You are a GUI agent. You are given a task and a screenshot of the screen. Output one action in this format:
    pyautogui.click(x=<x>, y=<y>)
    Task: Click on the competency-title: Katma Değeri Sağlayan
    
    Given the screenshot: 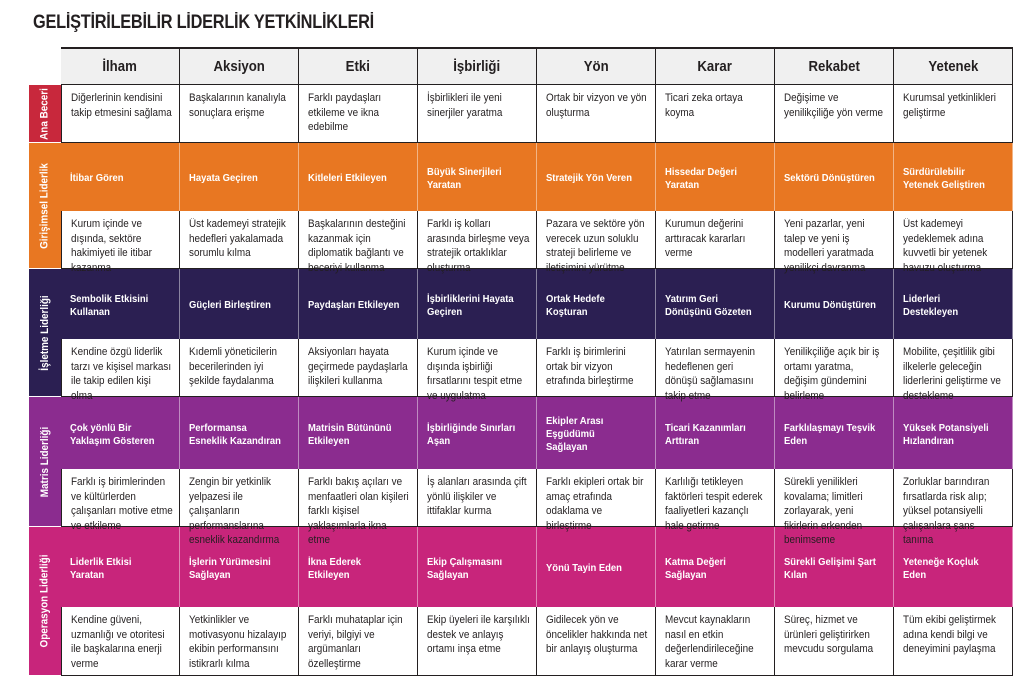 What is the action you would take?
    pyautogui.click(x=715, y=567)
    